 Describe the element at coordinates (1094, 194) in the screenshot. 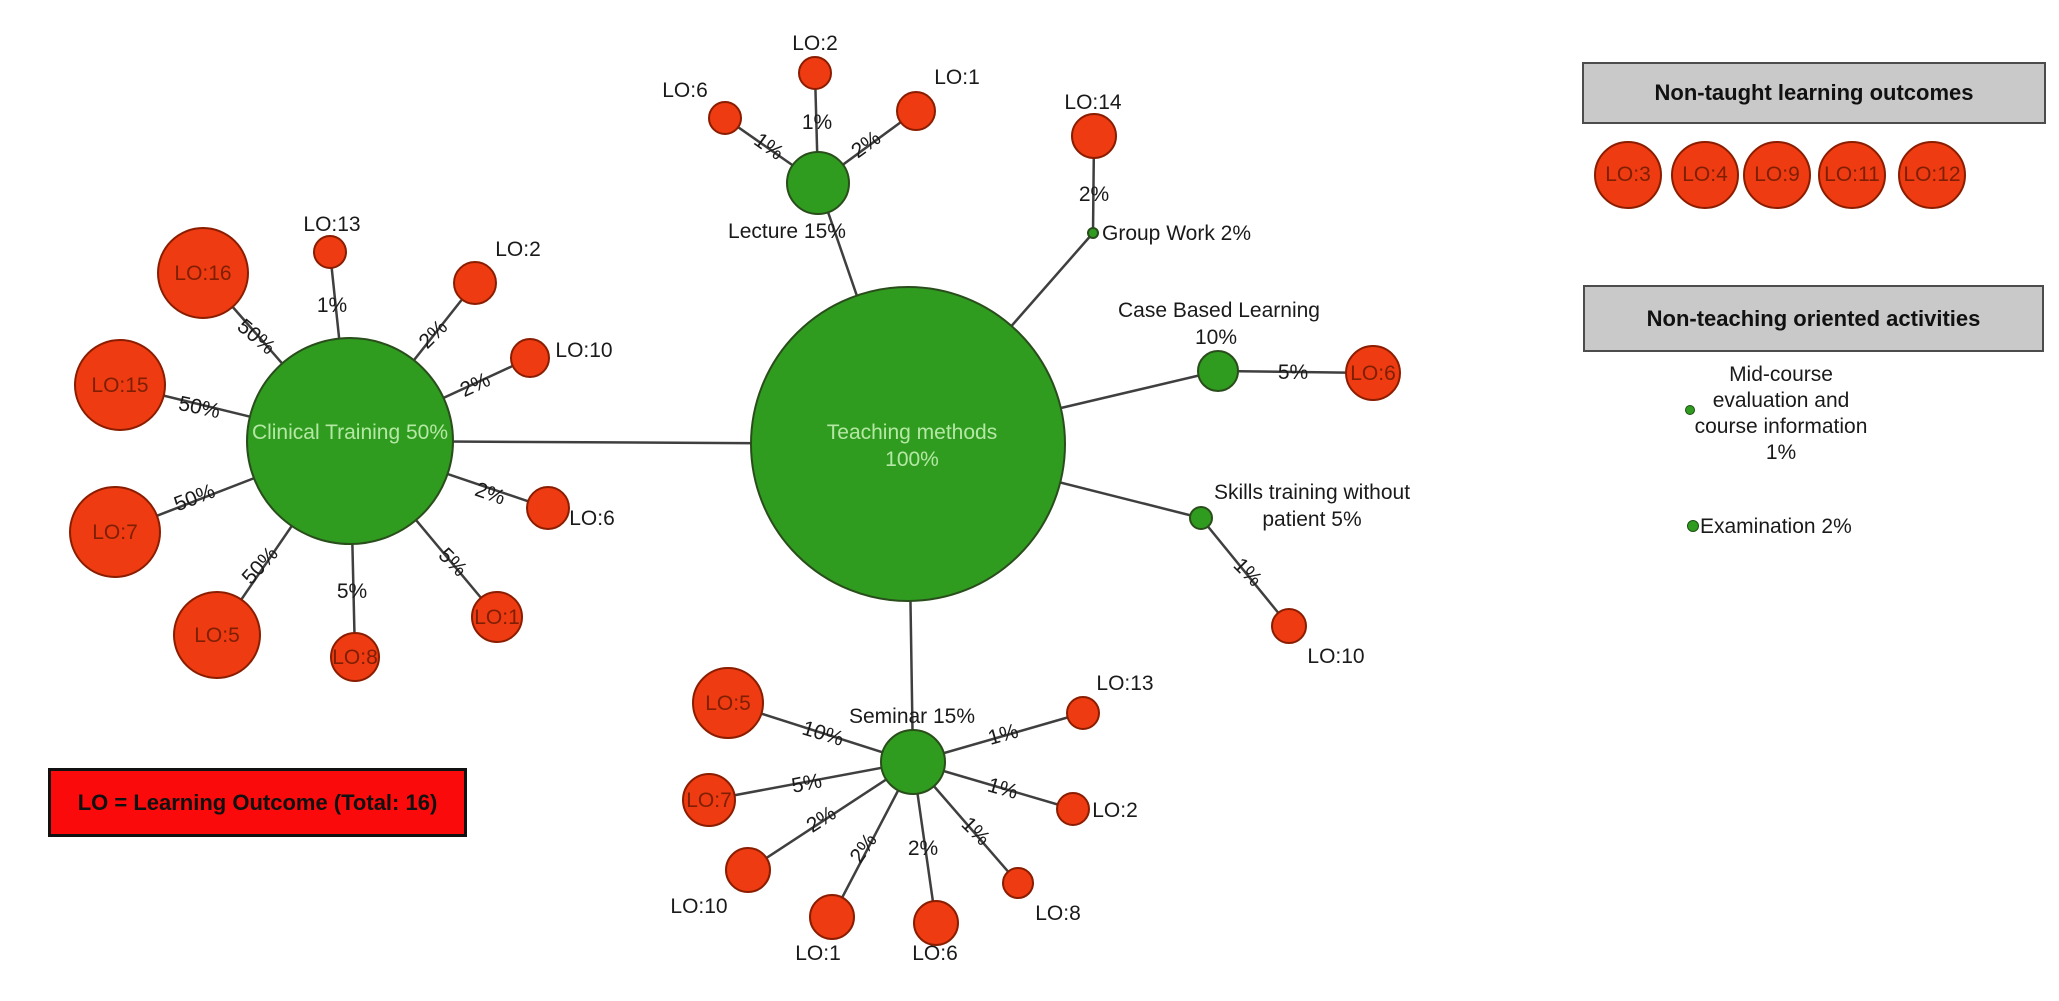

I see `edge-label-groupwork-g14: 2%` at that location.